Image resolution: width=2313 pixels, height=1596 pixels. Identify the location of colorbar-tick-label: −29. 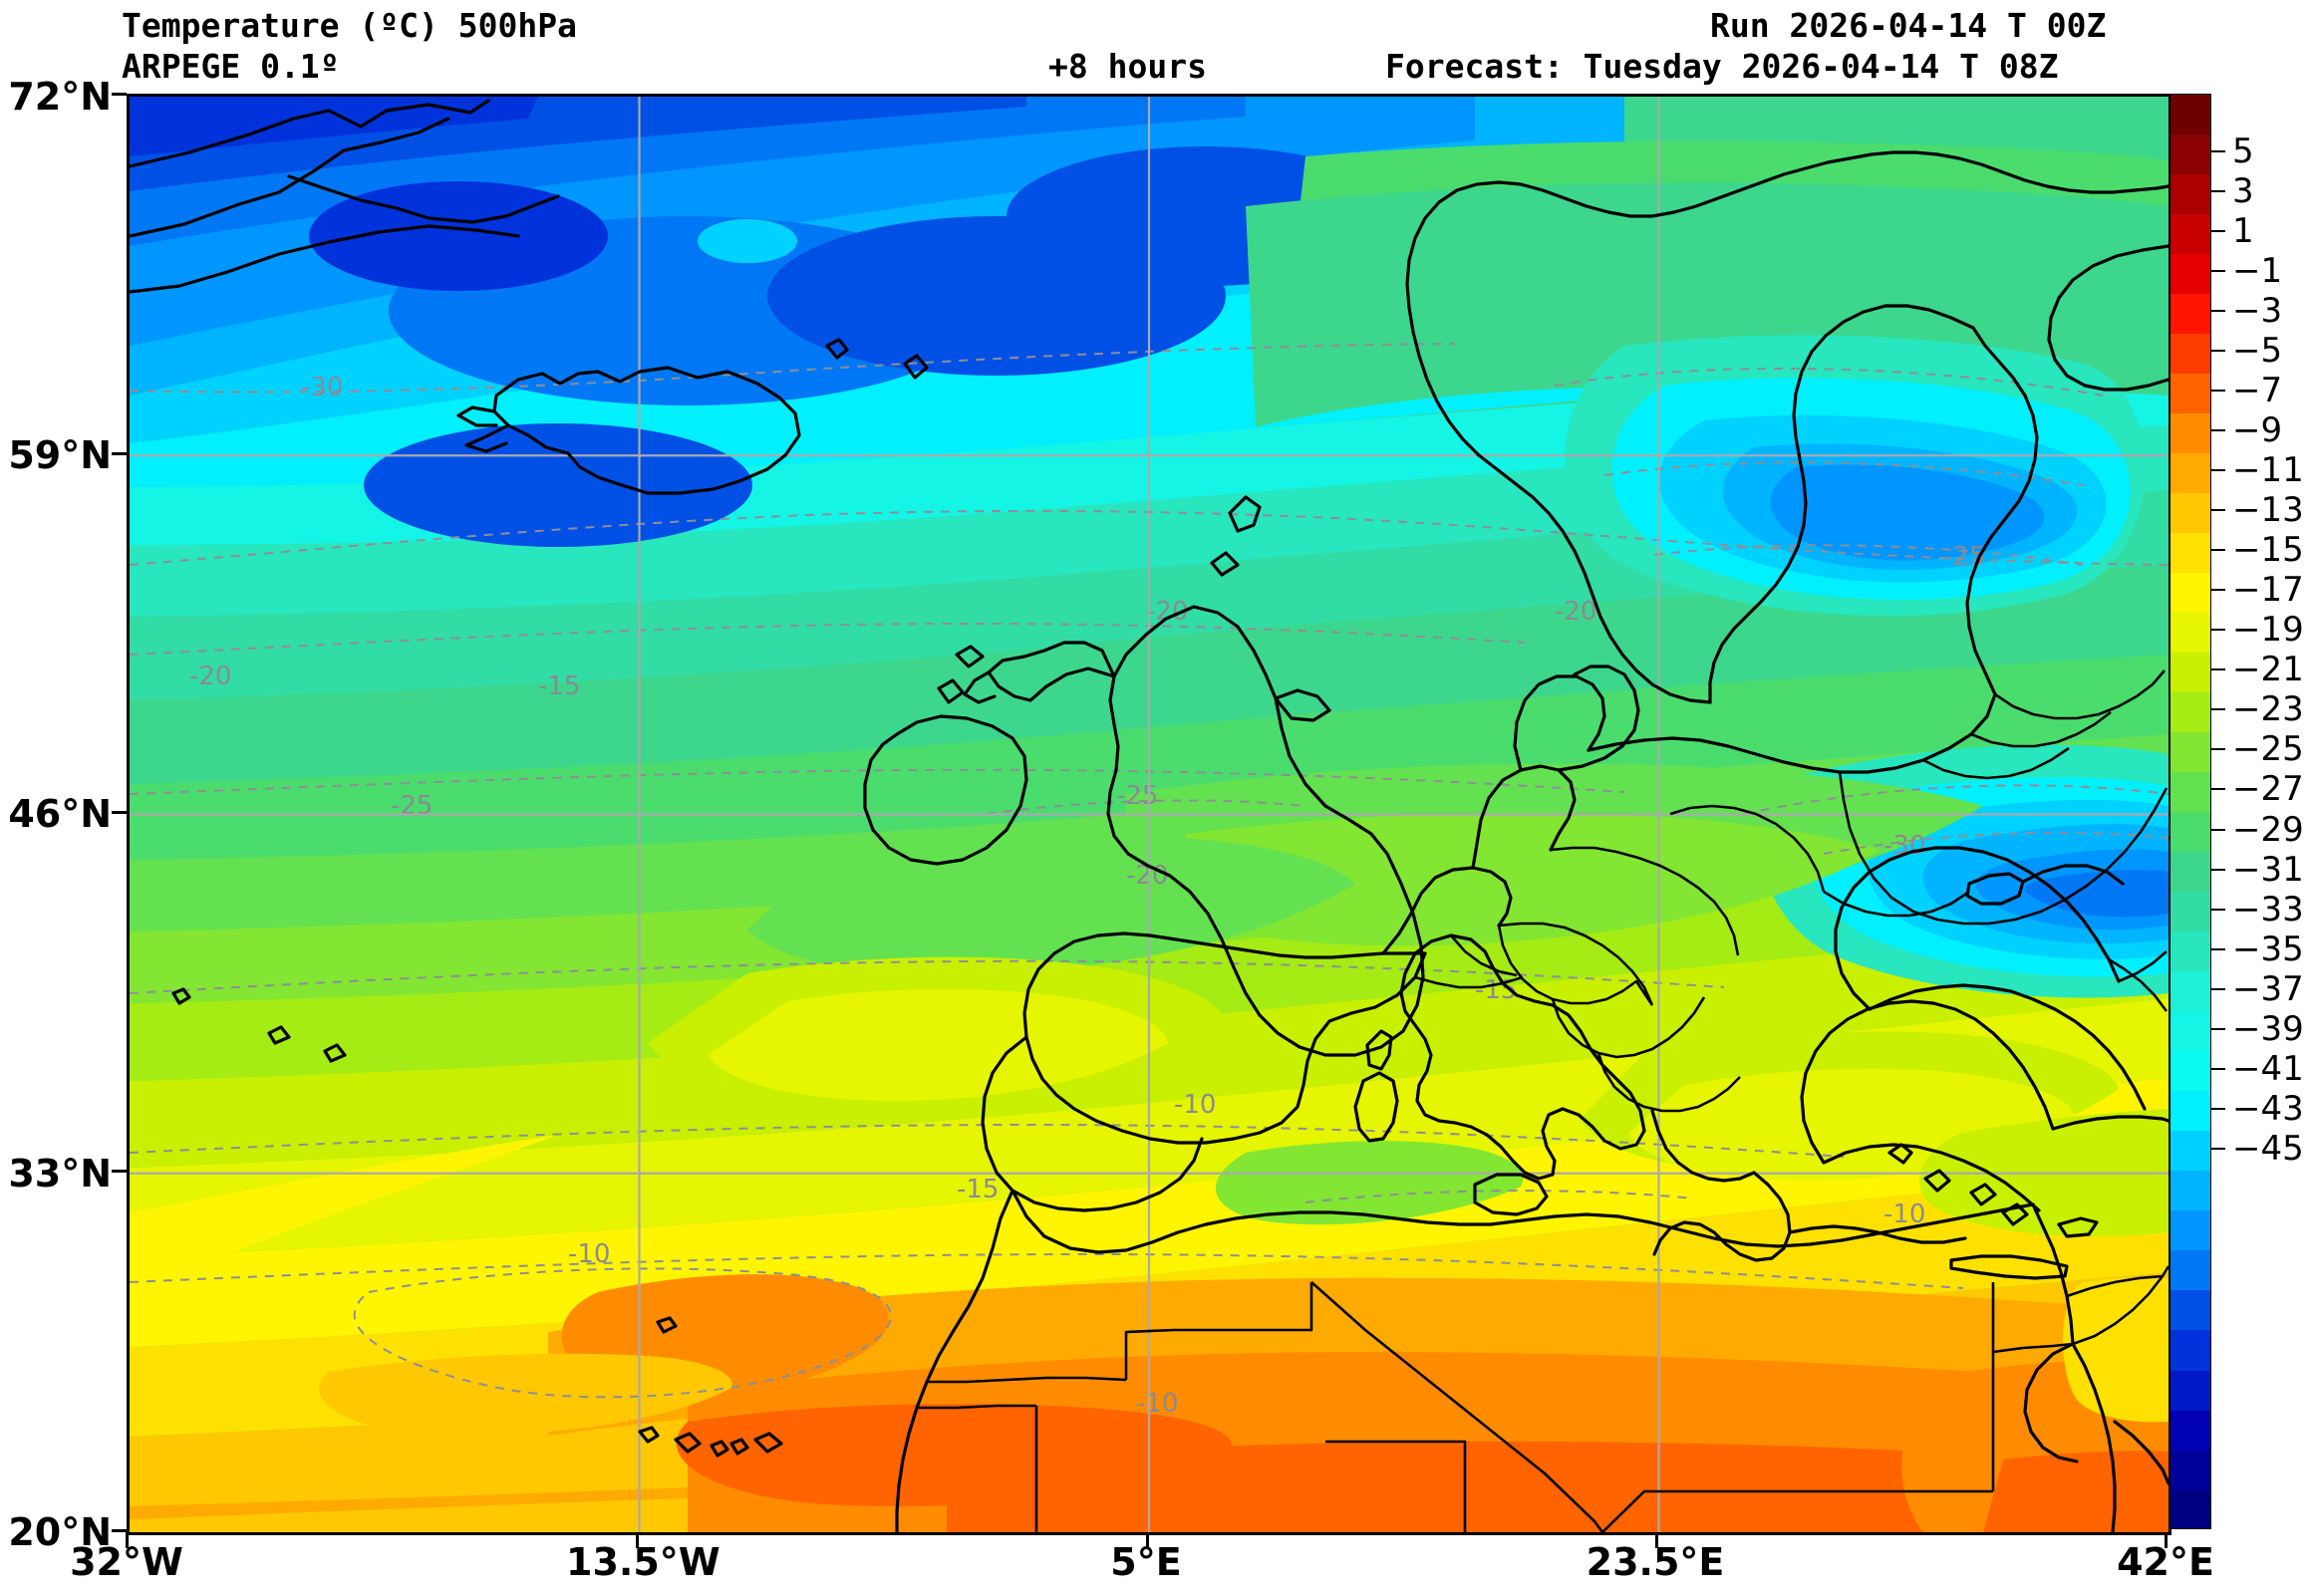
(2268, 829).